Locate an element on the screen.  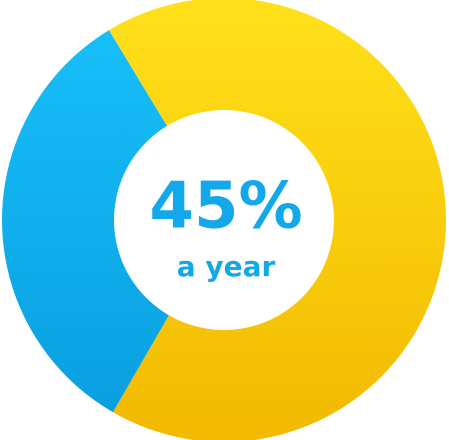
center-sublabel: a year is located at coordinates (226, 266).